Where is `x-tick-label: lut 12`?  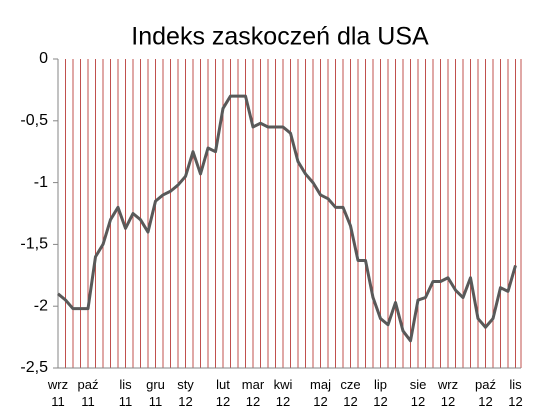 x-tick-label: lut 12 is located at coordinates (223, 393).